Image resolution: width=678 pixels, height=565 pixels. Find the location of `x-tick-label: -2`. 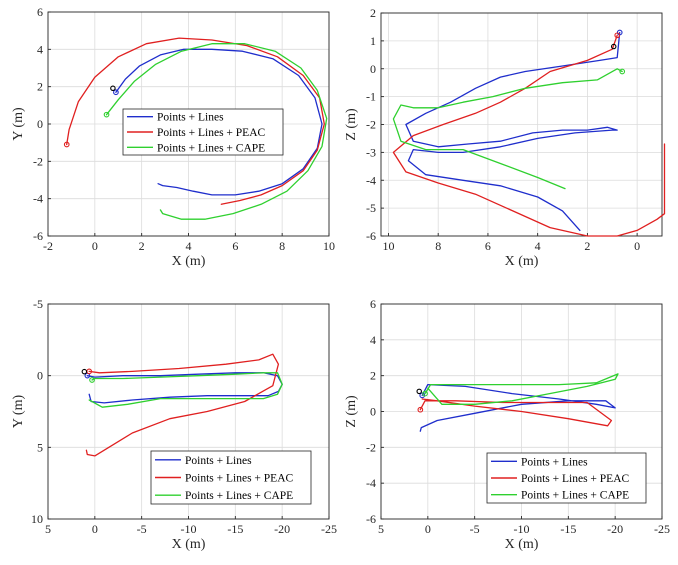

x-tick-label: -2 is located at coordinates (48, 246).